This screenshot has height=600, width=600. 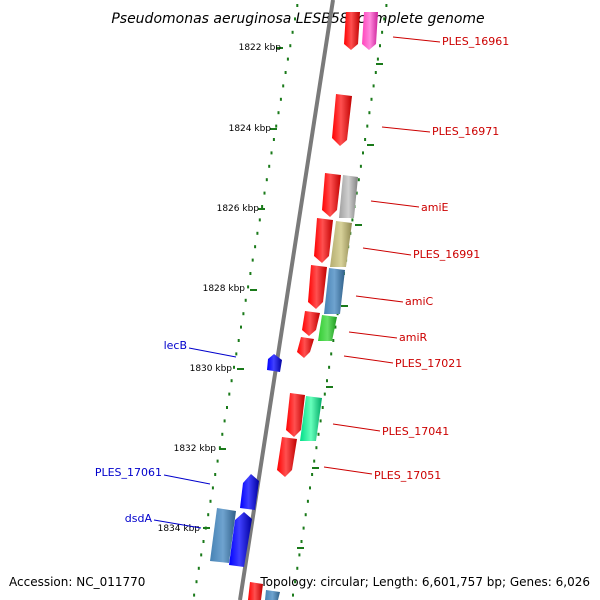 I want to click on kbp-label: 1834 kbp, so click(x=179, y=529).